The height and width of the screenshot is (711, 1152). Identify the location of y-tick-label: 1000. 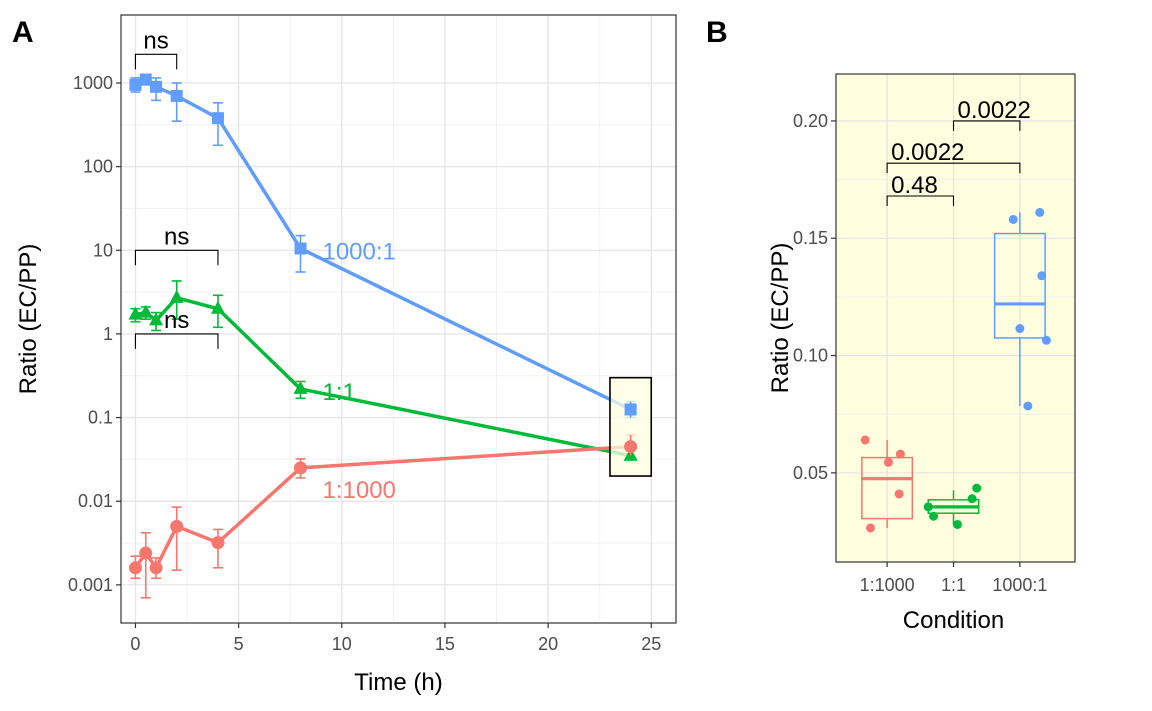
(93, 83).